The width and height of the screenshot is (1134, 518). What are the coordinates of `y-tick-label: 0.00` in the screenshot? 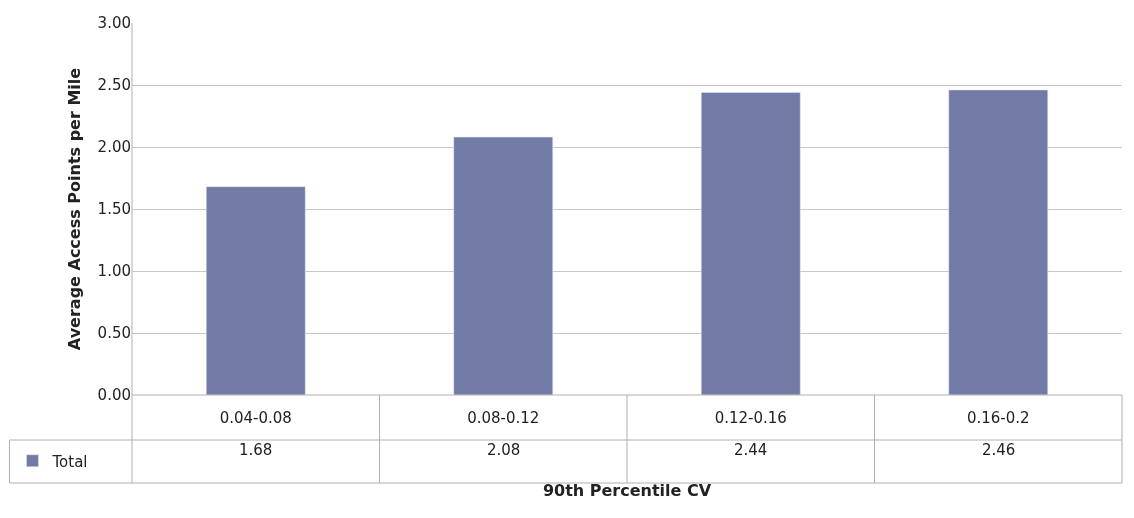 It's located at (114, 395).